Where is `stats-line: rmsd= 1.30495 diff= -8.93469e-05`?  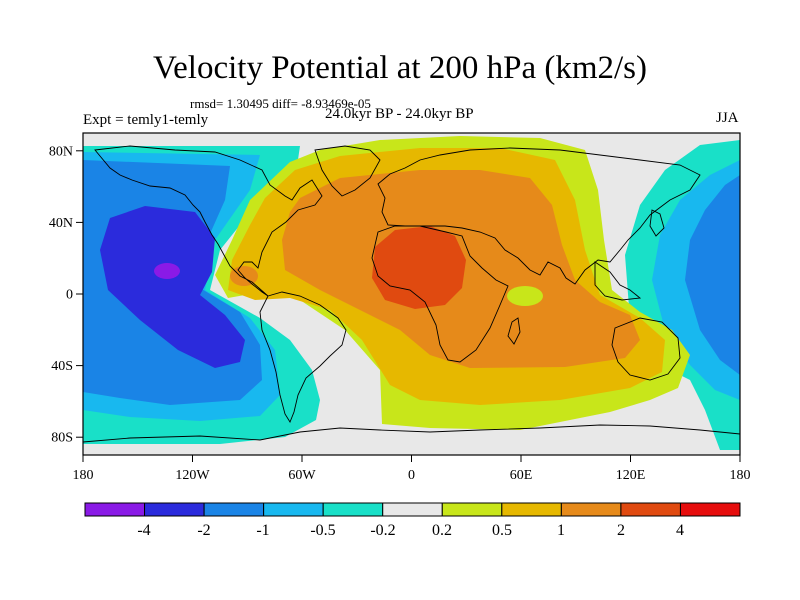
stats-line: rmsd= 1.30495 diff= -8.93469e-05 is located at coordinates (280, 103).